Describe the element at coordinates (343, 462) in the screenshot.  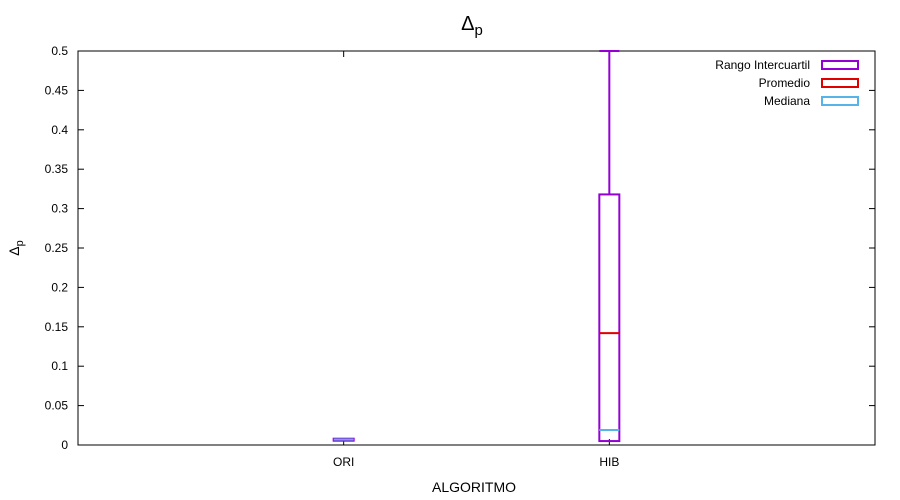
I see `x-tick-label: ORI` at that location.